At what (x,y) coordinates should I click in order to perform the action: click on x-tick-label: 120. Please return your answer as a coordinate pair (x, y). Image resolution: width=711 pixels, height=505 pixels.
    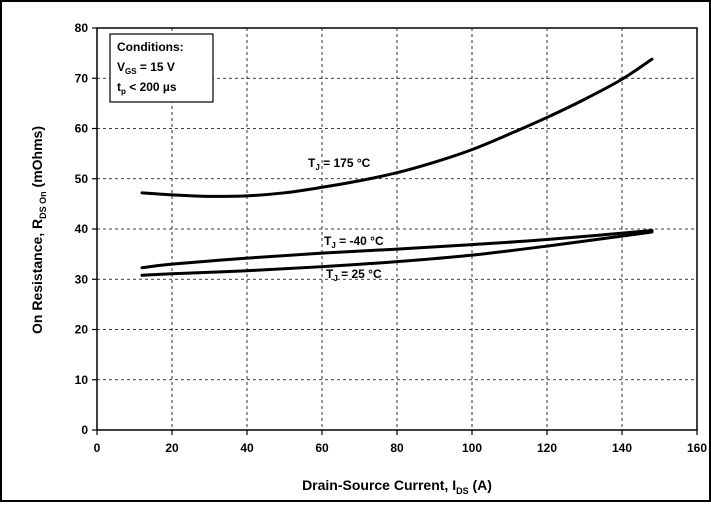
    Looking at the image, I should click on (547, 448).